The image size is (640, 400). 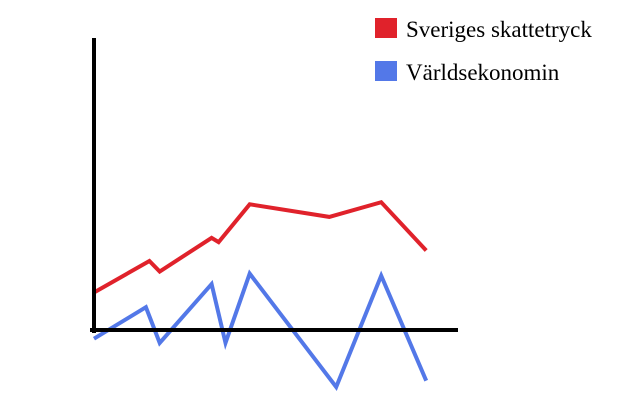 I want to click on legend-swatch-sveriges-skattetryck, so click(x=386, y=28).